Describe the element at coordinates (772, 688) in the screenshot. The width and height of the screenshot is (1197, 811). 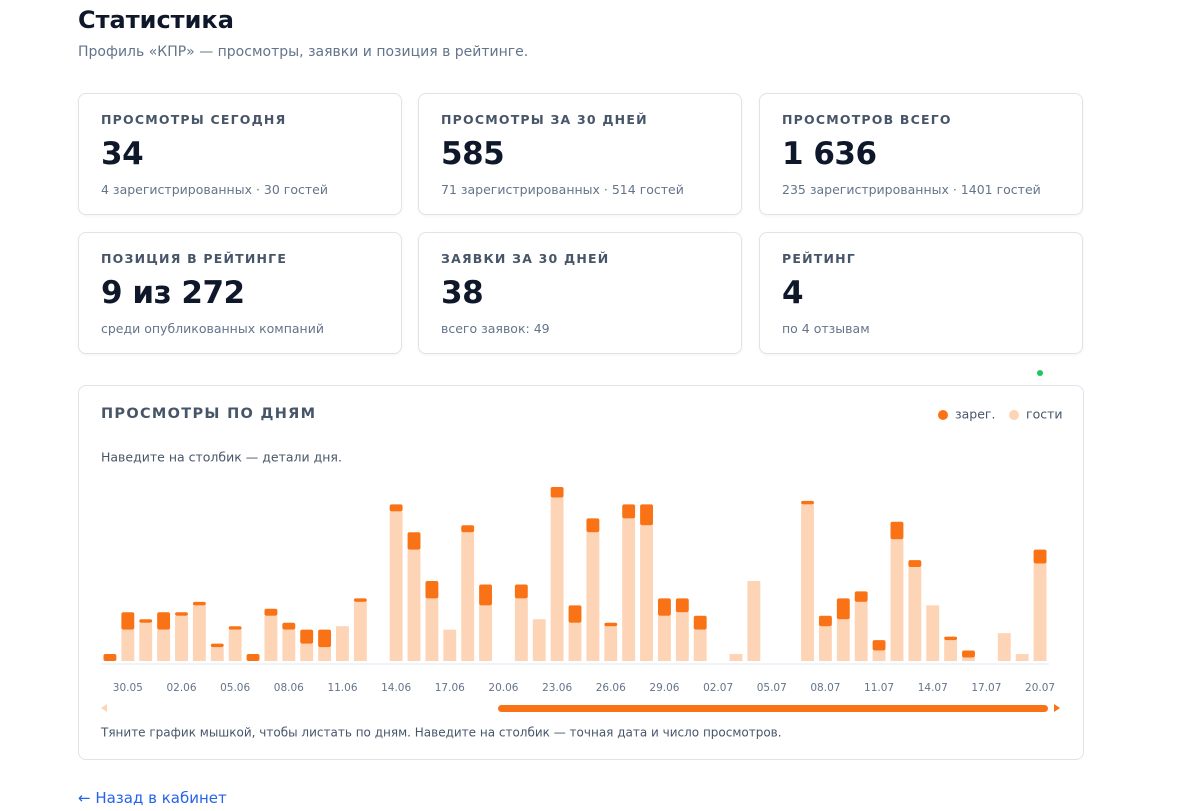
I see `x-tick-label: 05.07` at that location.